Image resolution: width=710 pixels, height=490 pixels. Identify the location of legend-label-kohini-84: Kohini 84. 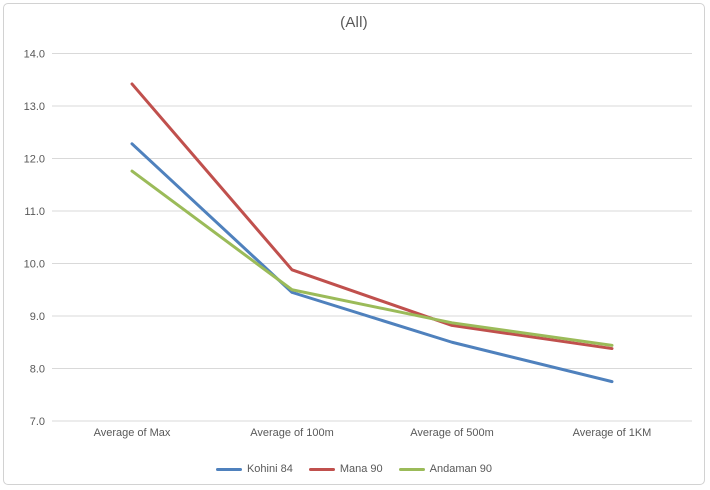
(269, 469).